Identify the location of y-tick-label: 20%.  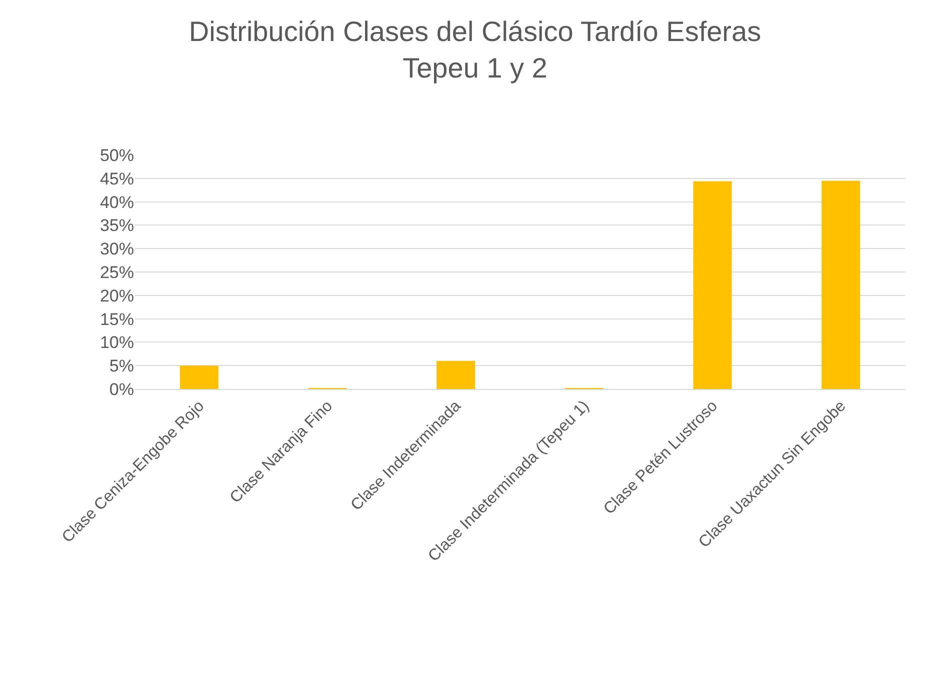
(117, 296).